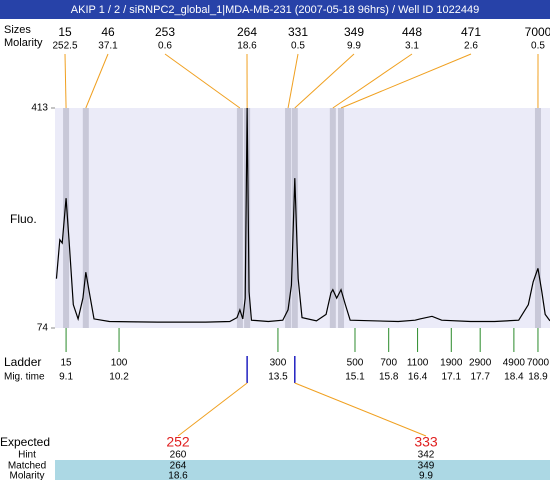  Describe the element at coordinates (480, 363) in the screenshot. I see `ladder-size: 2900` at that location.